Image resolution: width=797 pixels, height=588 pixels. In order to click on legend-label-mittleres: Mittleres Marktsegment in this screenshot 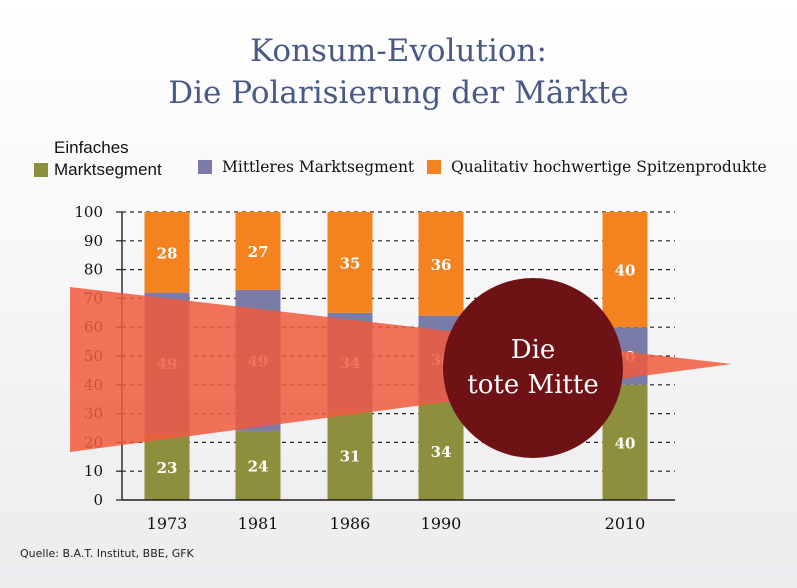, I will do `click(318, 167)`.